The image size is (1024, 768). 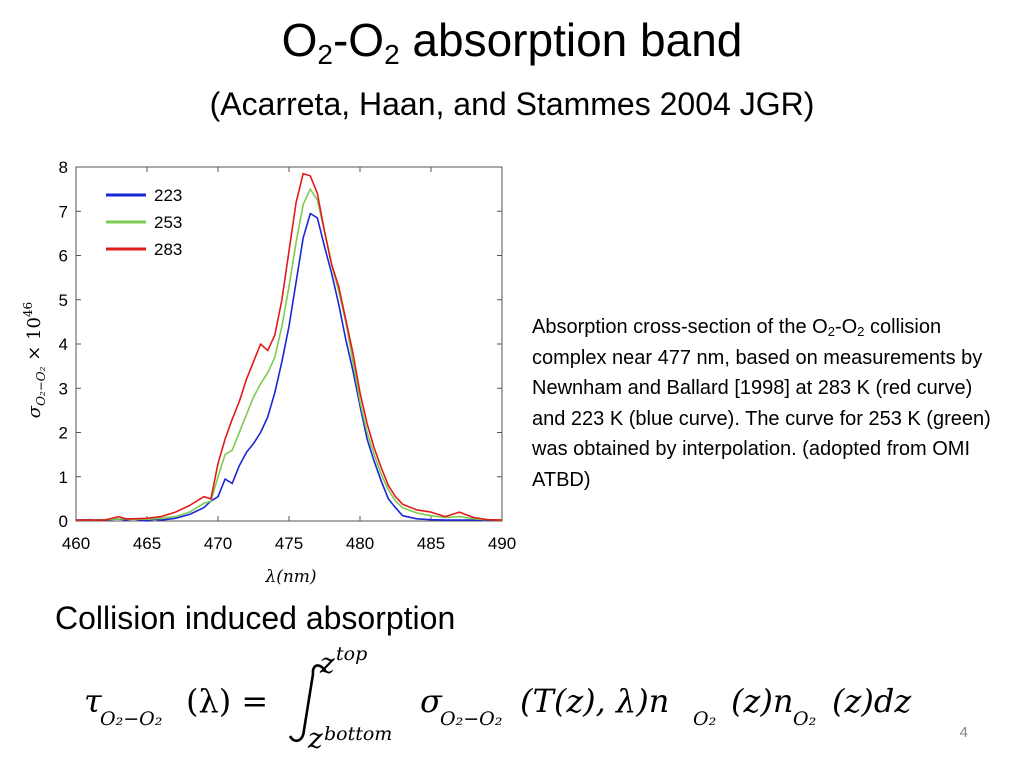 I want to click on title-part1: O, so click(x=299, y=40).